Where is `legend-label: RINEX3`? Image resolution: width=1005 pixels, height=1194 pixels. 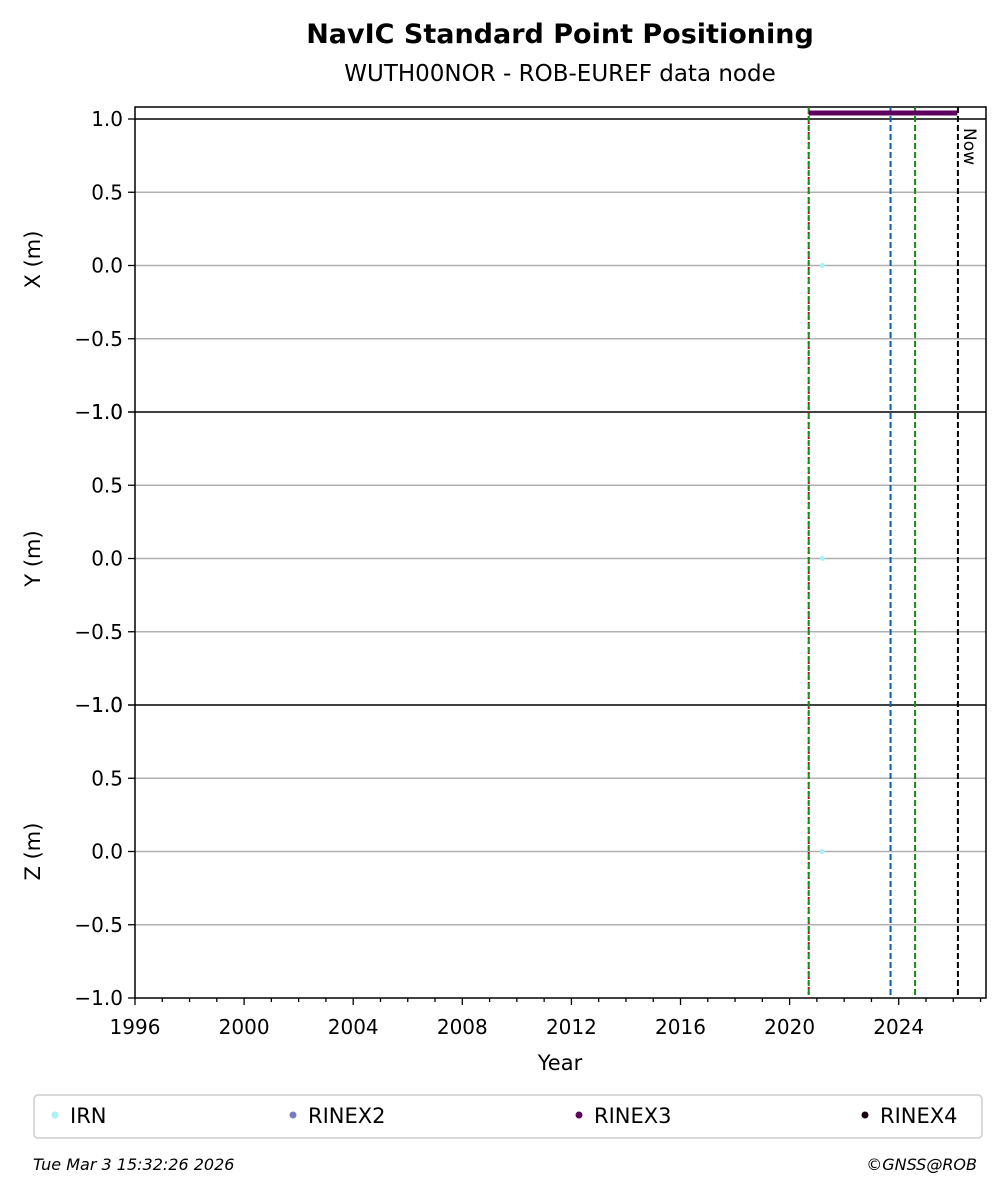
legend-label: RINEX3 is located at coordinates (633, 1116).